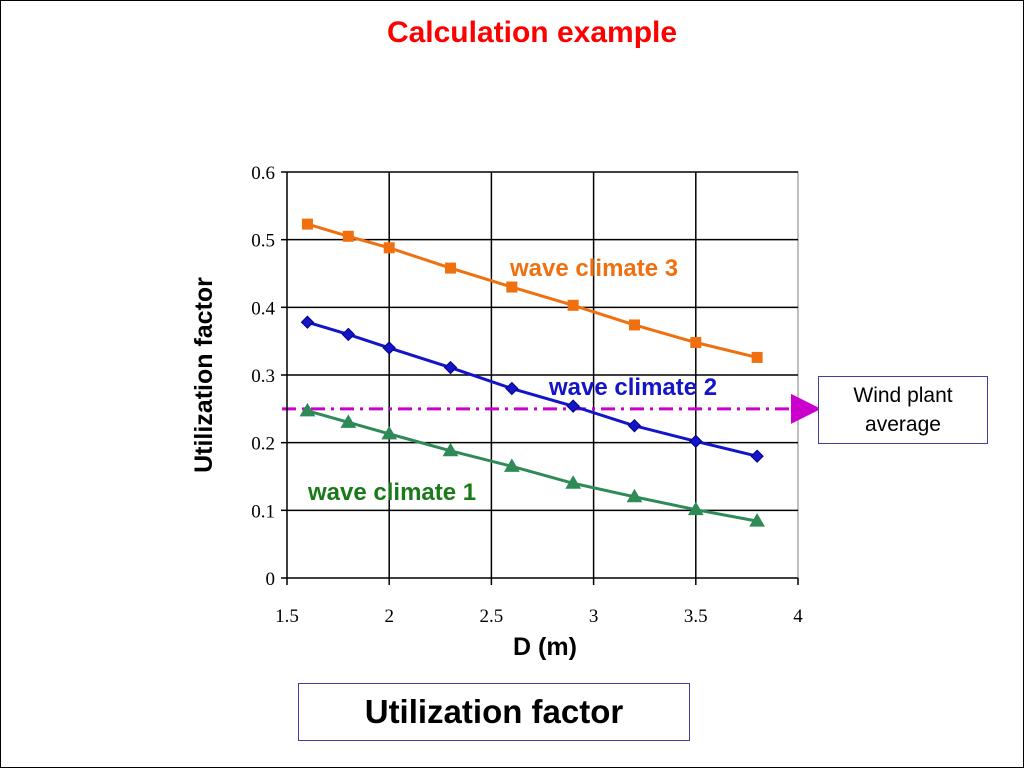  Describe the element at coordinates (903, 410) in the screenshot. I see `wind-plant-average-box: Wind plant average` at that location.